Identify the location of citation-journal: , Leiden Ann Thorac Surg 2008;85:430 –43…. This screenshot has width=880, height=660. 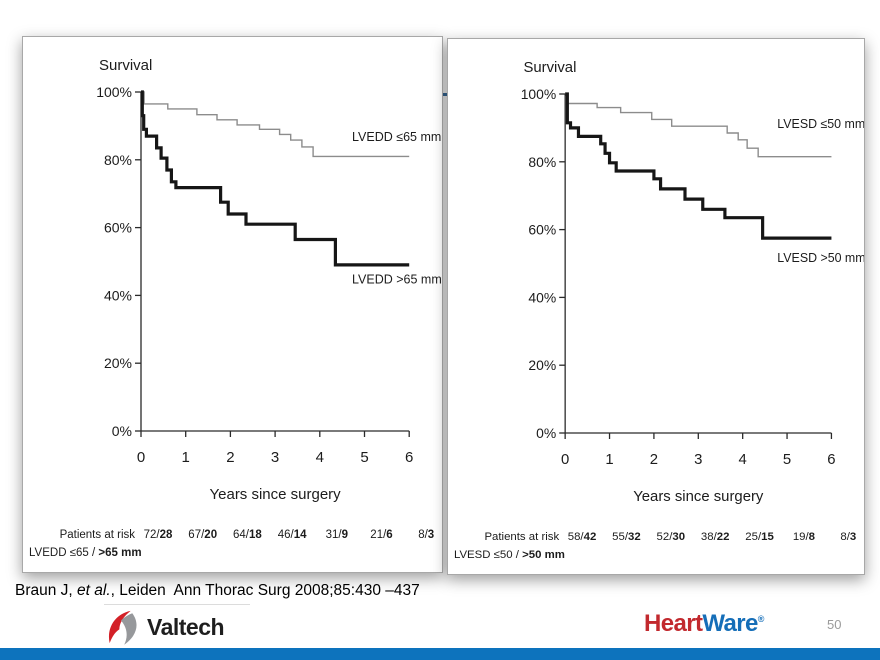
(265, 590).